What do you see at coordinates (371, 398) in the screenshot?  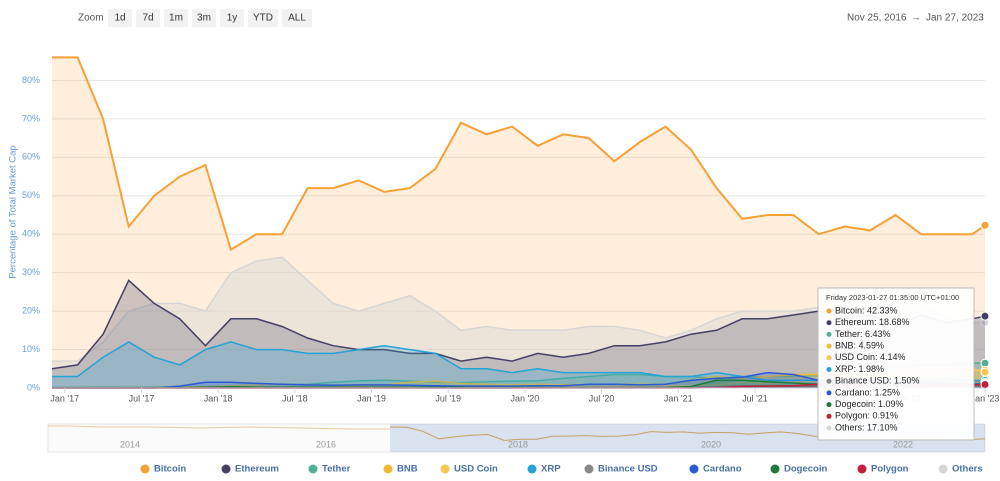 I see `x-tick-label: Jan '19` at bounding box center [371, 398].